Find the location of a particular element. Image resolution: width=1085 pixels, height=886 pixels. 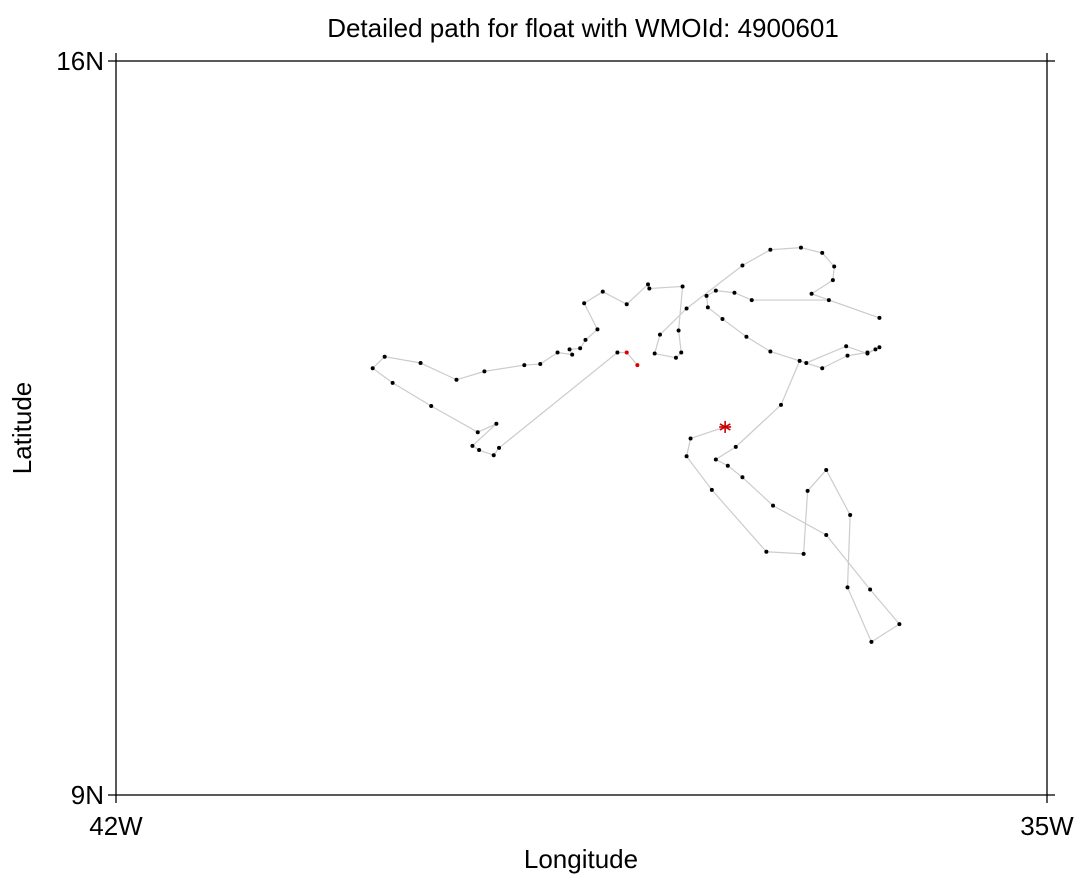

y-axis-label: Latitude is located at coordinates (22, 428).